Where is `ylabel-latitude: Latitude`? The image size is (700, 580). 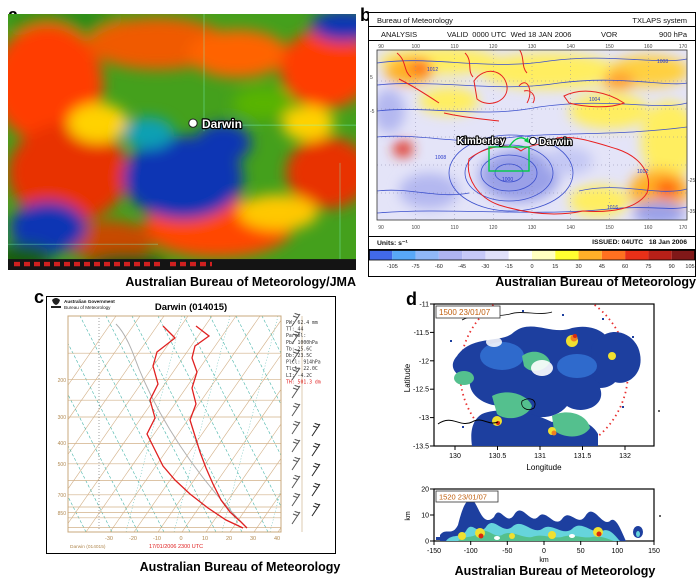
ylabel-latitude: Latitude is located at coordinates (407, 377).